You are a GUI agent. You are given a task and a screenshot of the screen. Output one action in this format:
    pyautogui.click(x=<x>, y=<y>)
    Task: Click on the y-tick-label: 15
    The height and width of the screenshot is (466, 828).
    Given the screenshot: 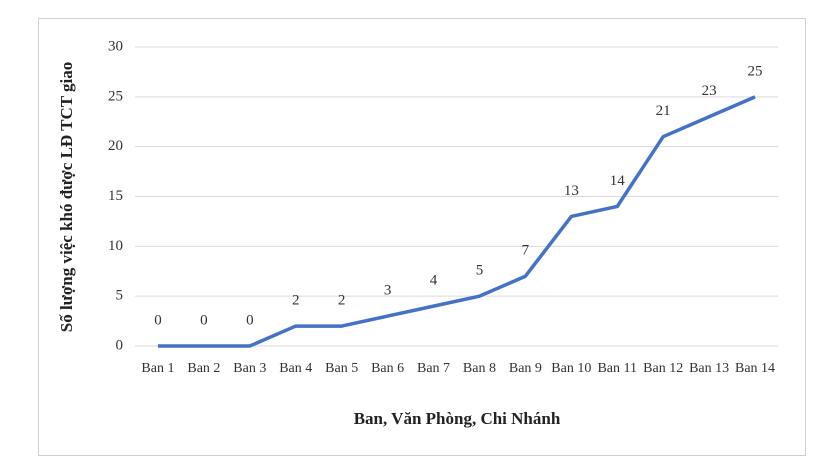 What is the action you would take?
    pyautogui.click(x=115, y=196)
    